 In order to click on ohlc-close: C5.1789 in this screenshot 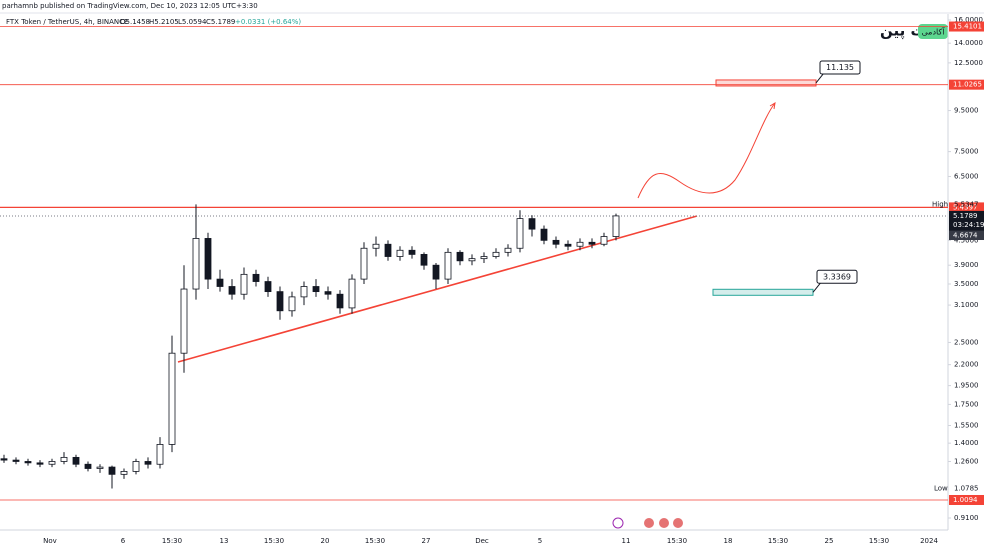, I will do `click(220, 22)`.